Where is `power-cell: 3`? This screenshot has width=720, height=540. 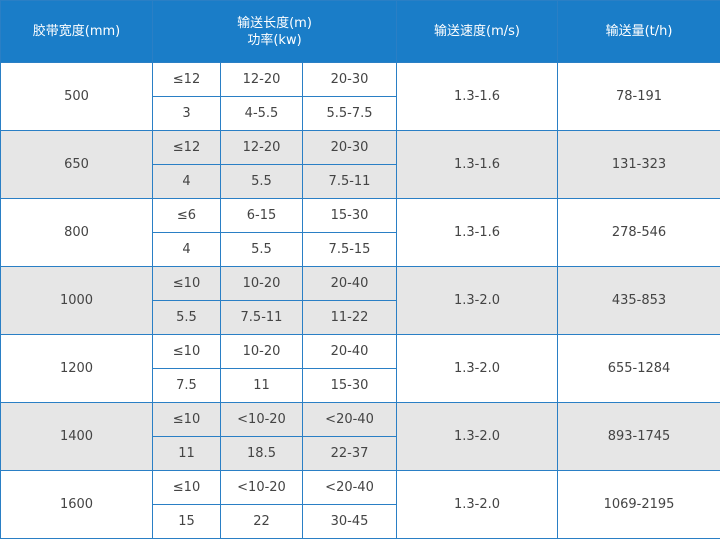
power-cell: 3 is located at coordinates (186, 113).